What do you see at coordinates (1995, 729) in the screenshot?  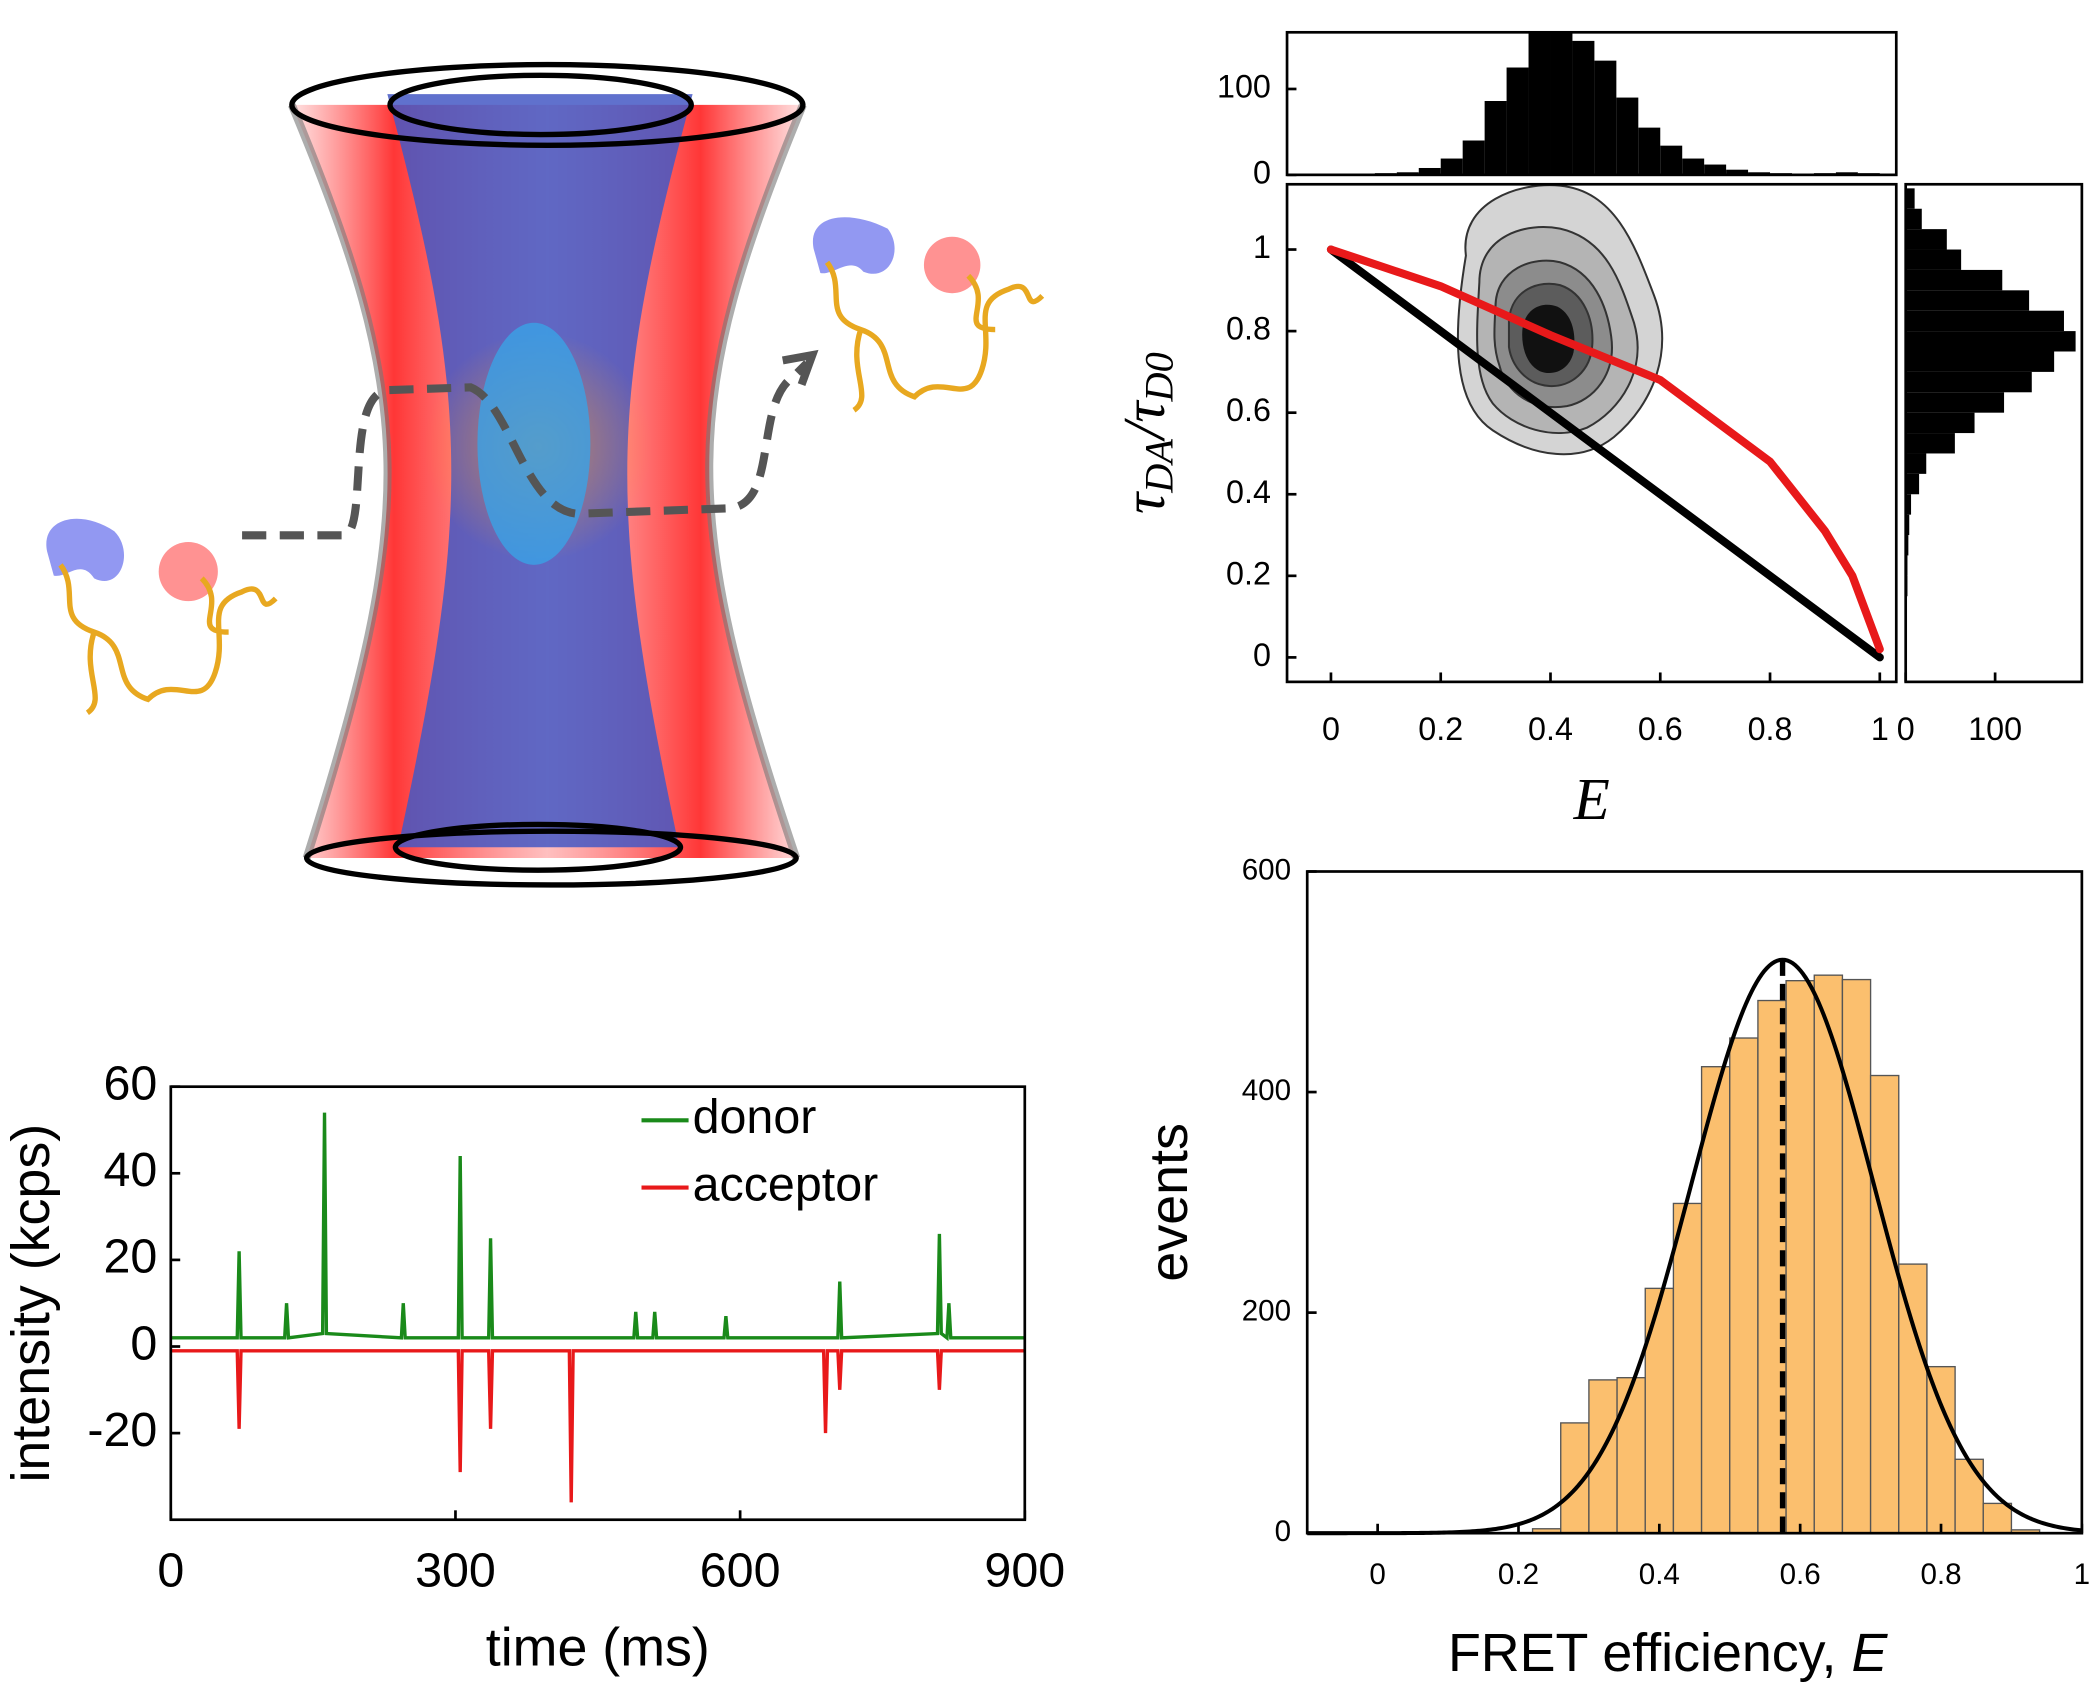 I see `x-tick-label: 100` at bounding box center [1995, 729].